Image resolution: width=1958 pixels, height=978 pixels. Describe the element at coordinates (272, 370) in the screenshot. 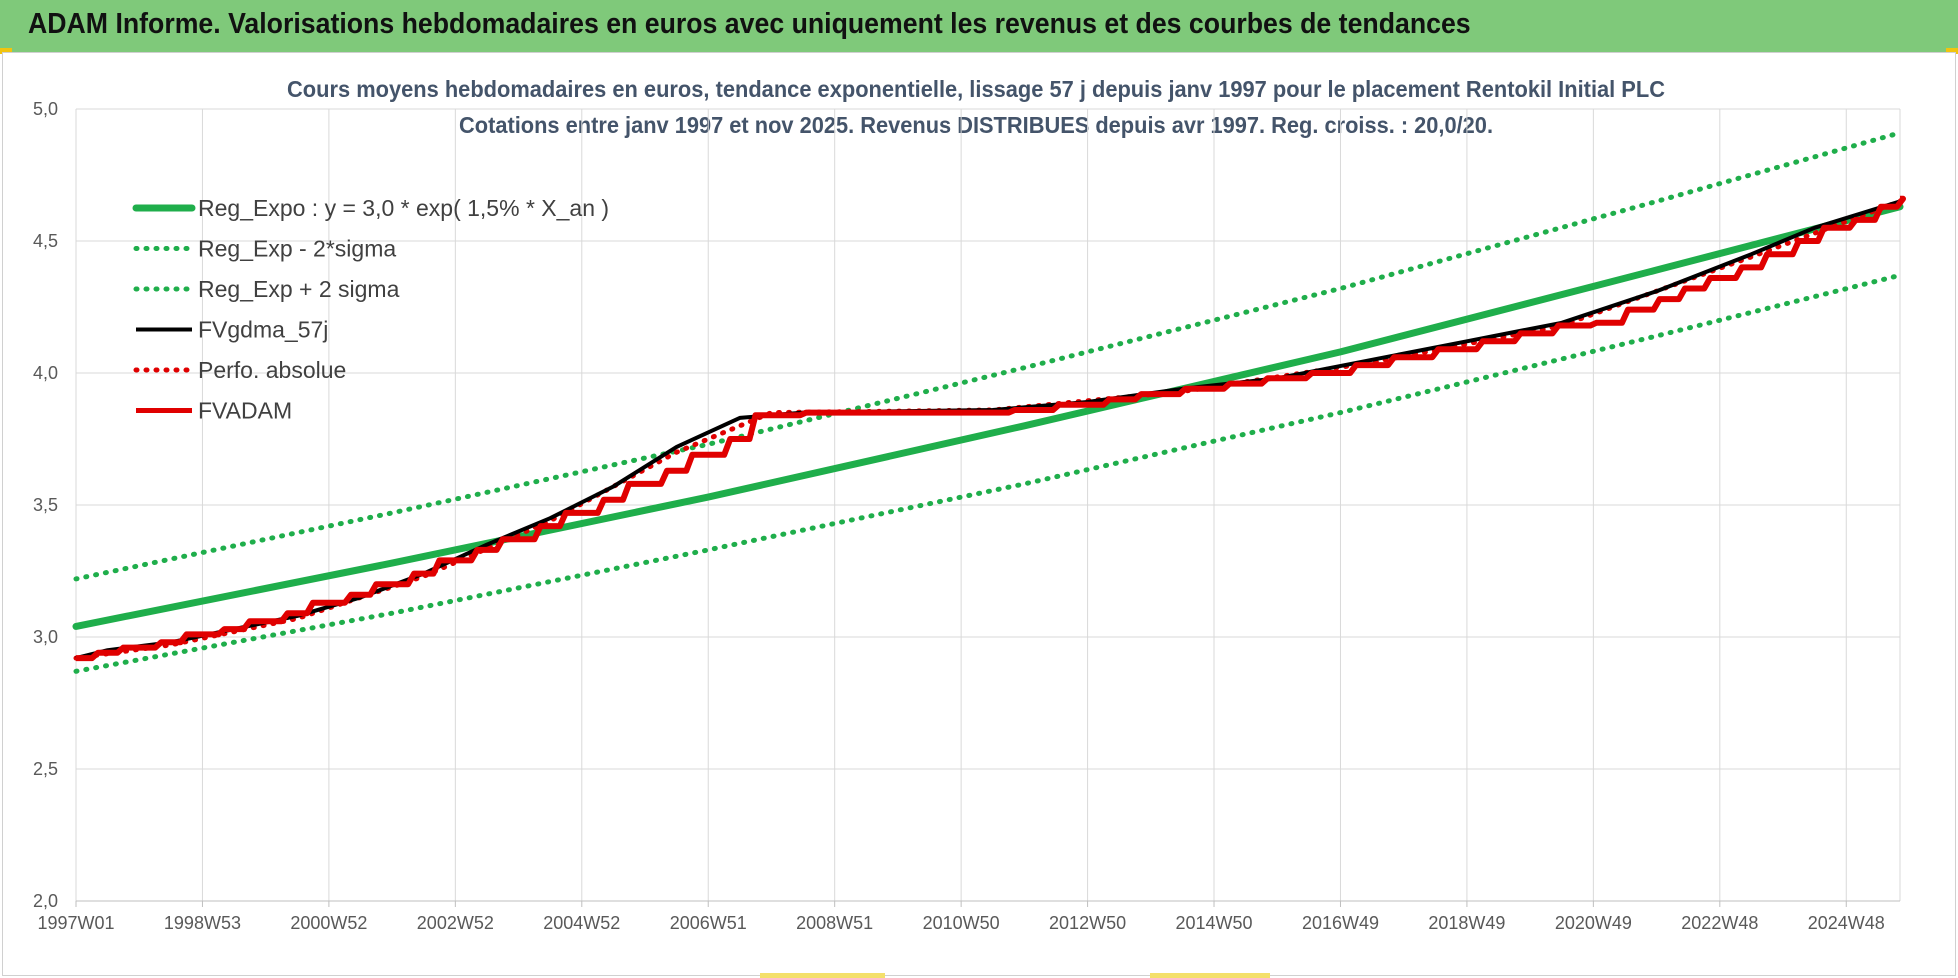

I see `legend-label: Perfo. absolue` at that location.